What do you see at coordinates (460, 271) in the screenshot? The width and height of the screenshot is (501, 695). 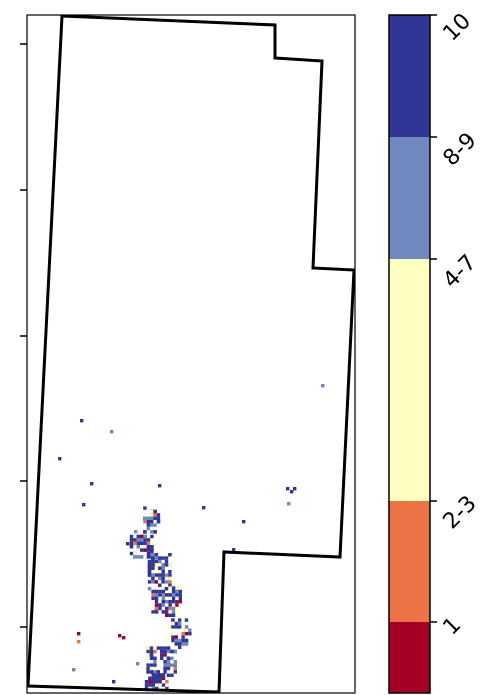 I see `legend-label-4-7: 4-7` at bounding box center [460, 271].